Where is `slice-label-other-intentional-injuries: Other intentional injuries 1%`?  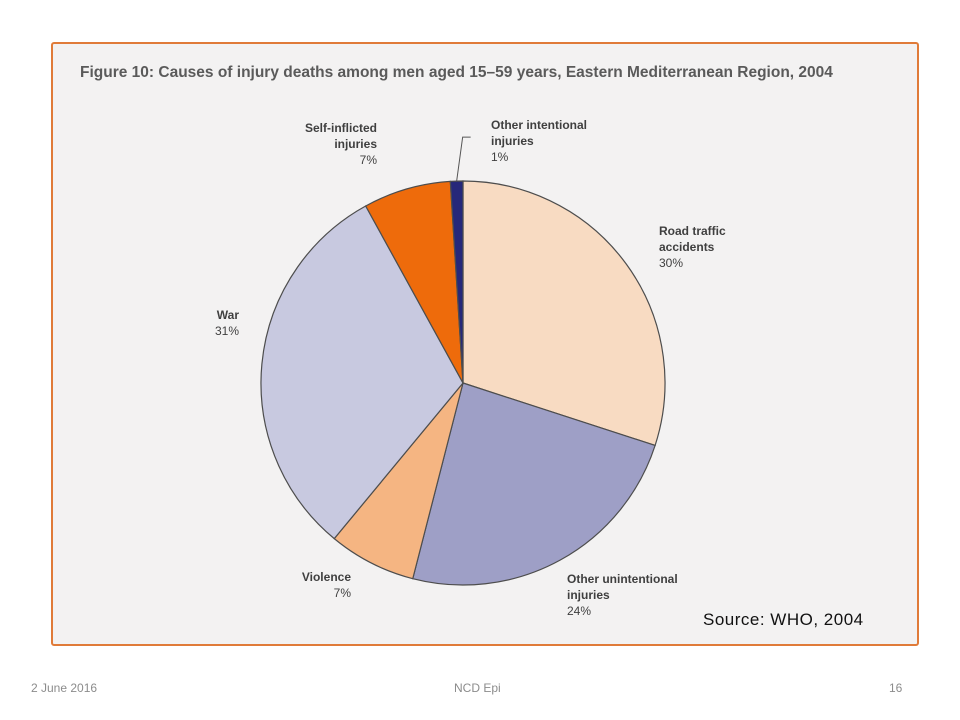 slice-label-other-intentional-injuries: Other intentional injuries 1% is located at coordinates (539, 141).